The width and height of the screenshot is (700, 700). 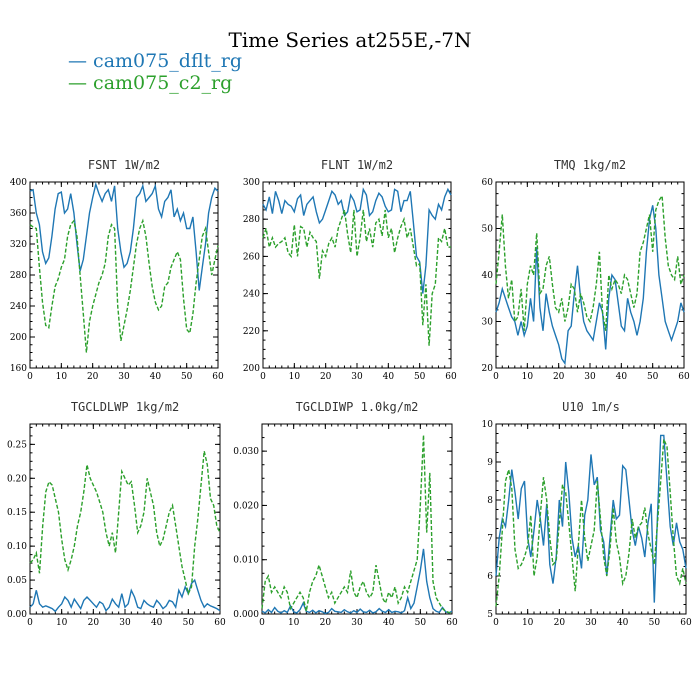 What do you see at coordinates (17, 513) in the screenshot?
I see `y-tick-label: 0.15` at bounding box center [17, 513].